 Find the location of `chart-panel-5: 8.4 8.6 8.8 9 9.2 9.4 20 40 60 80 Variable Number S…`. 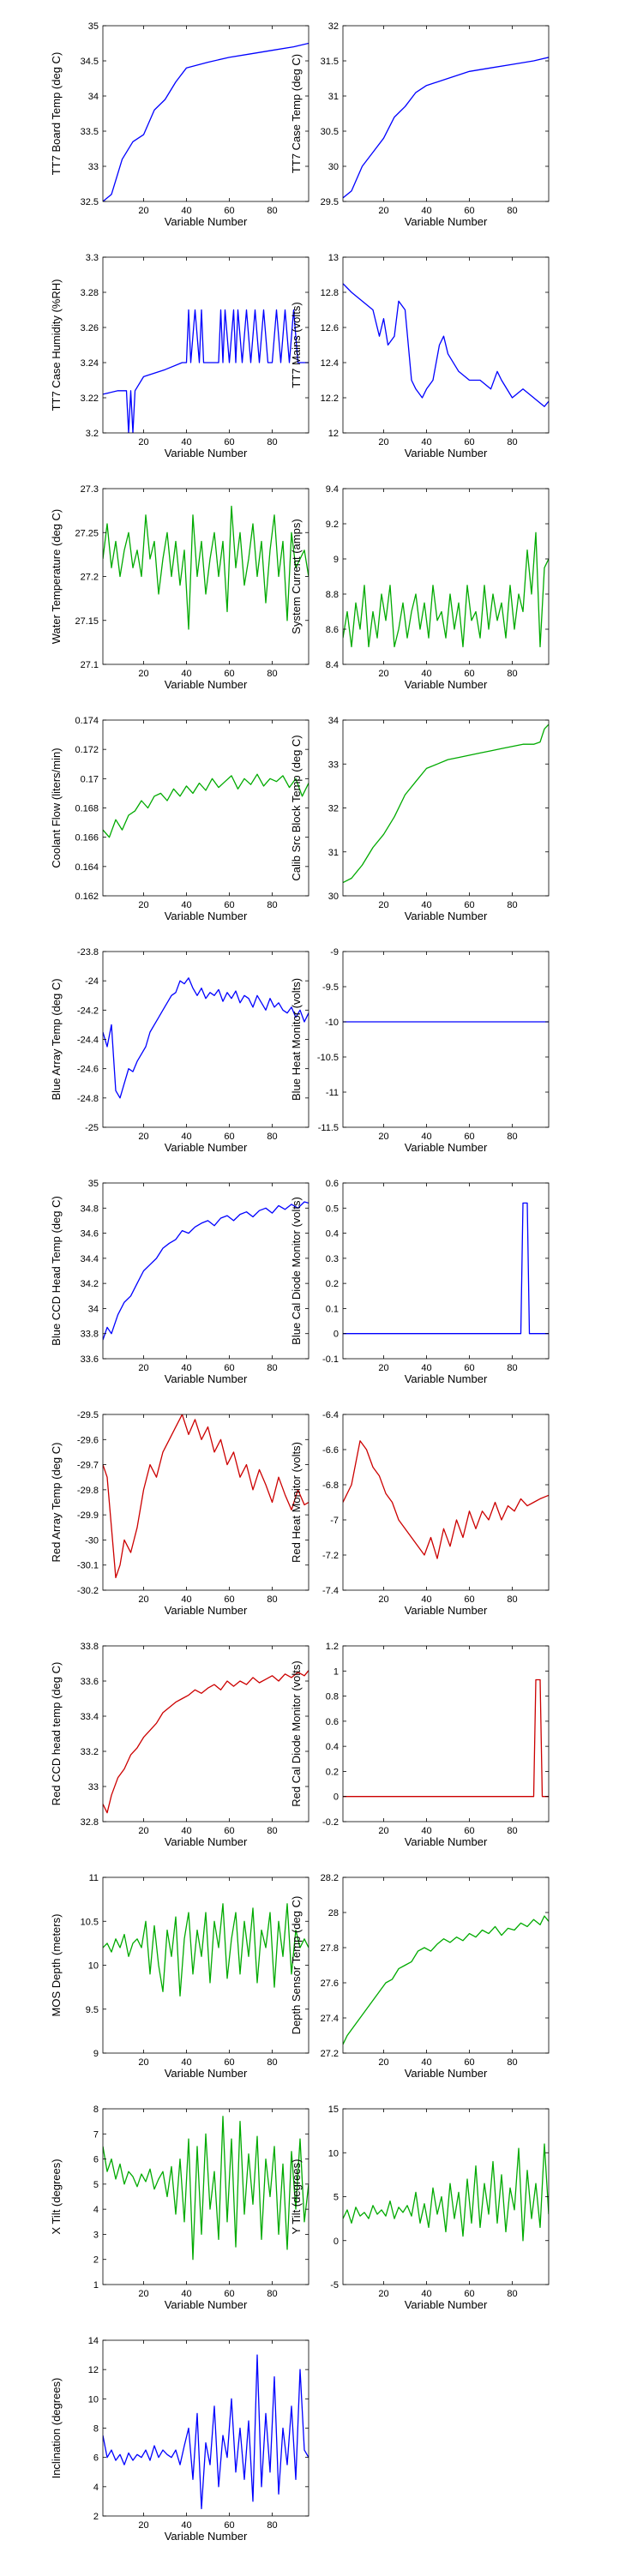

chart-panel-5: 8.4 8.6 8.8 9 9.2 9.4 20 40 60 80 Variable Number S… is located at coordinates (420, 587).